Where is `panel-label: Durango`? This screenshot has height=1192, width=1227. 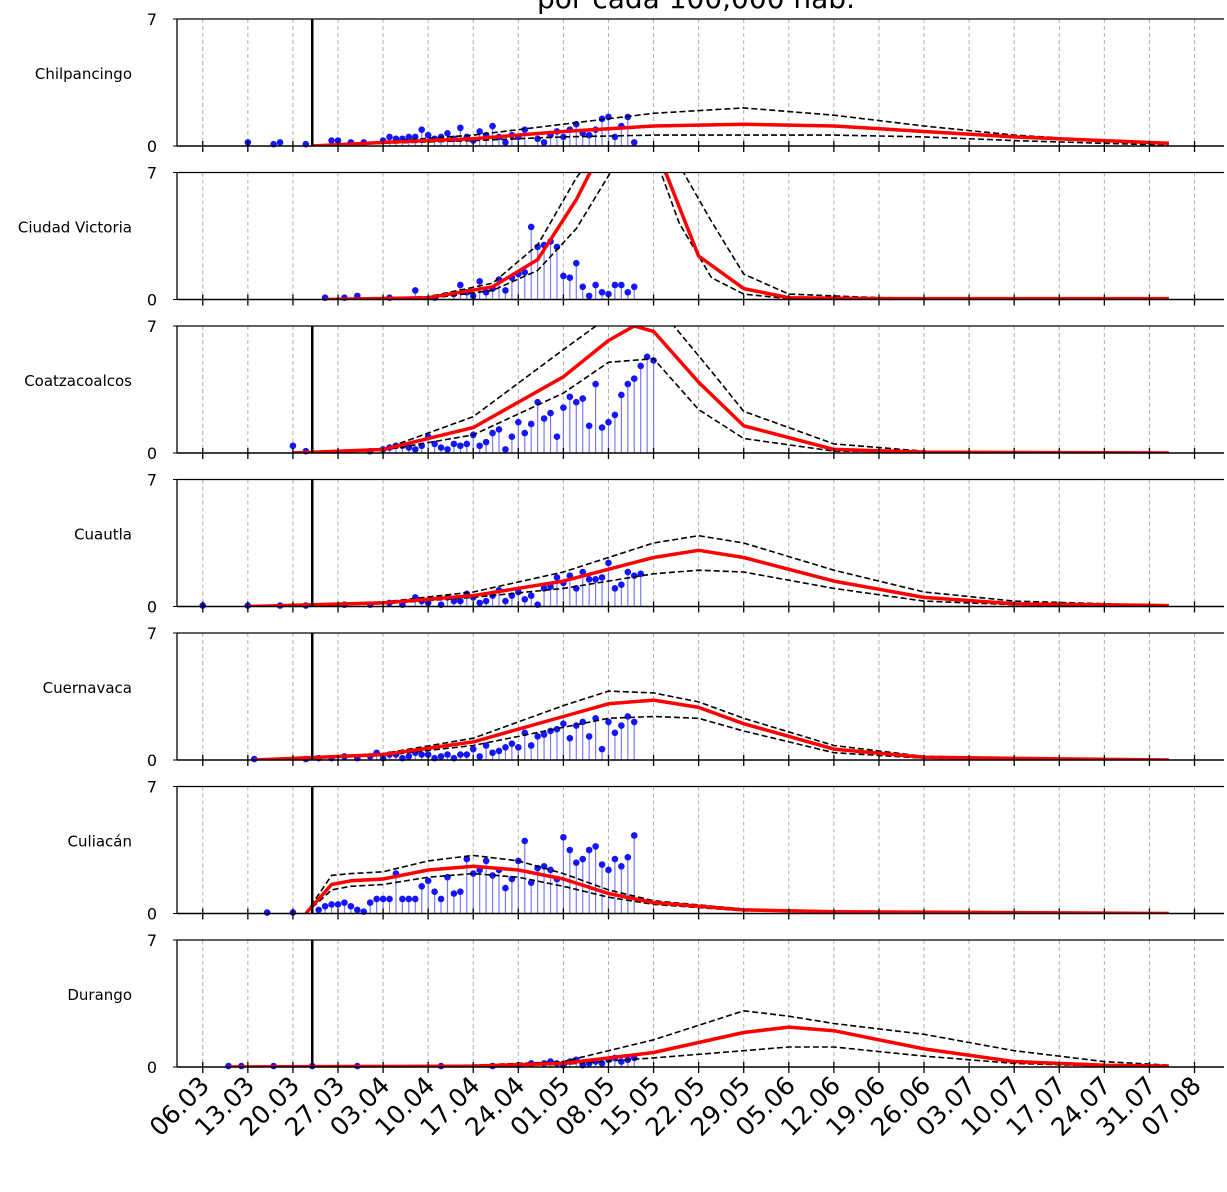
panel-label: Durango is located at coordinates (99, 995).